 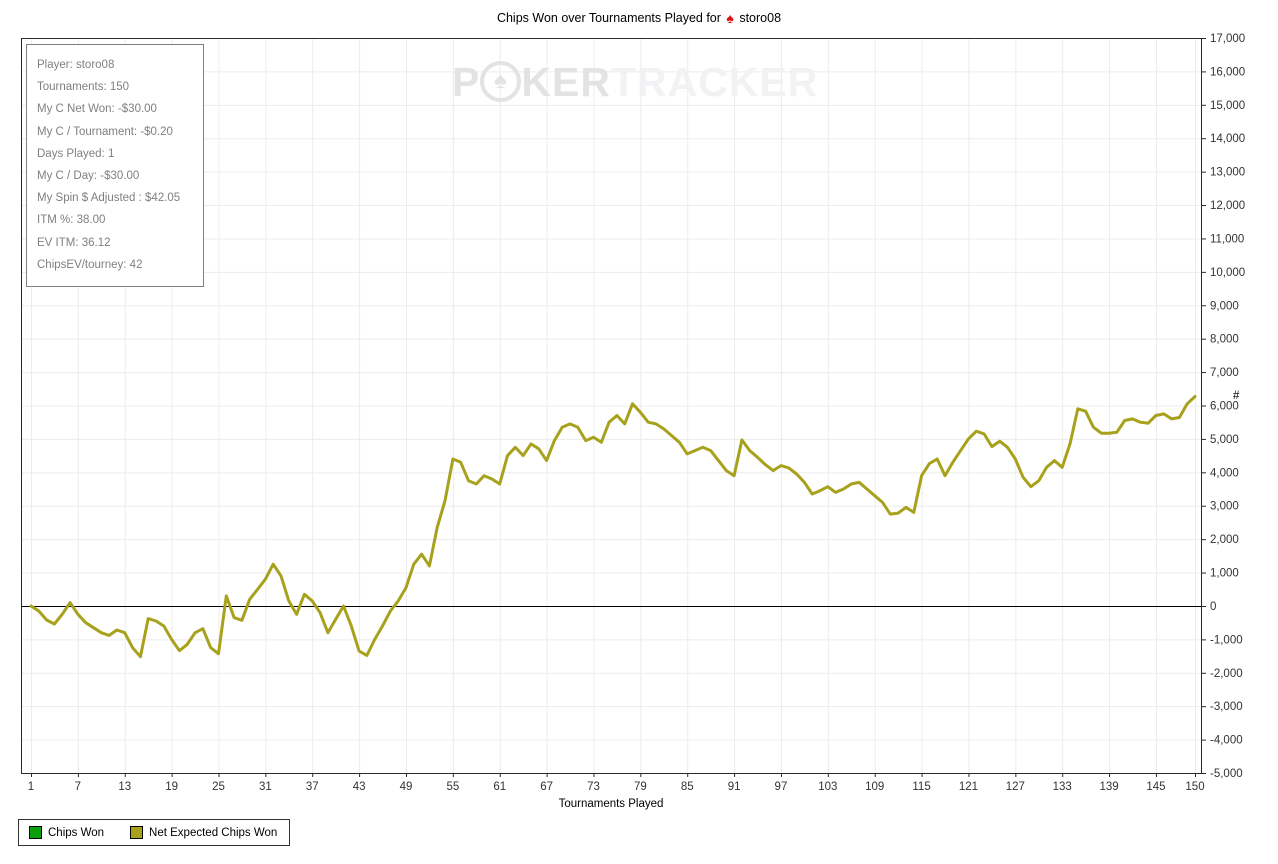 What do you see at coordinates (78, 787) in the screenshot?
I see `x-tick-label: 7` at bounding box center [78, 787].